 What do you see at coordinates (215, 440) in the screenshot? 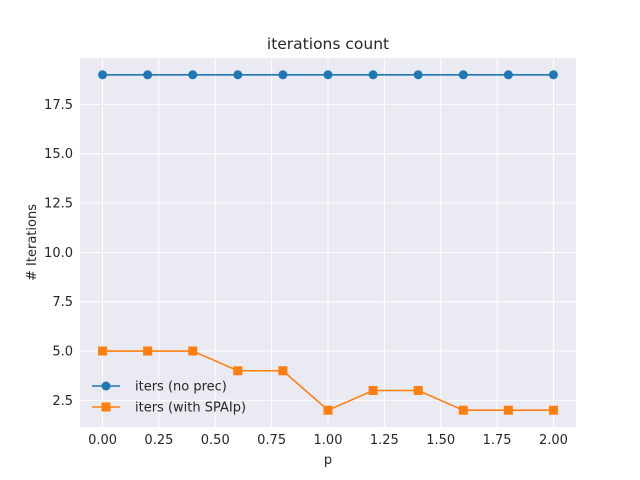
I see `x-tick-label: 0.50` at bounding box center [215, 440].